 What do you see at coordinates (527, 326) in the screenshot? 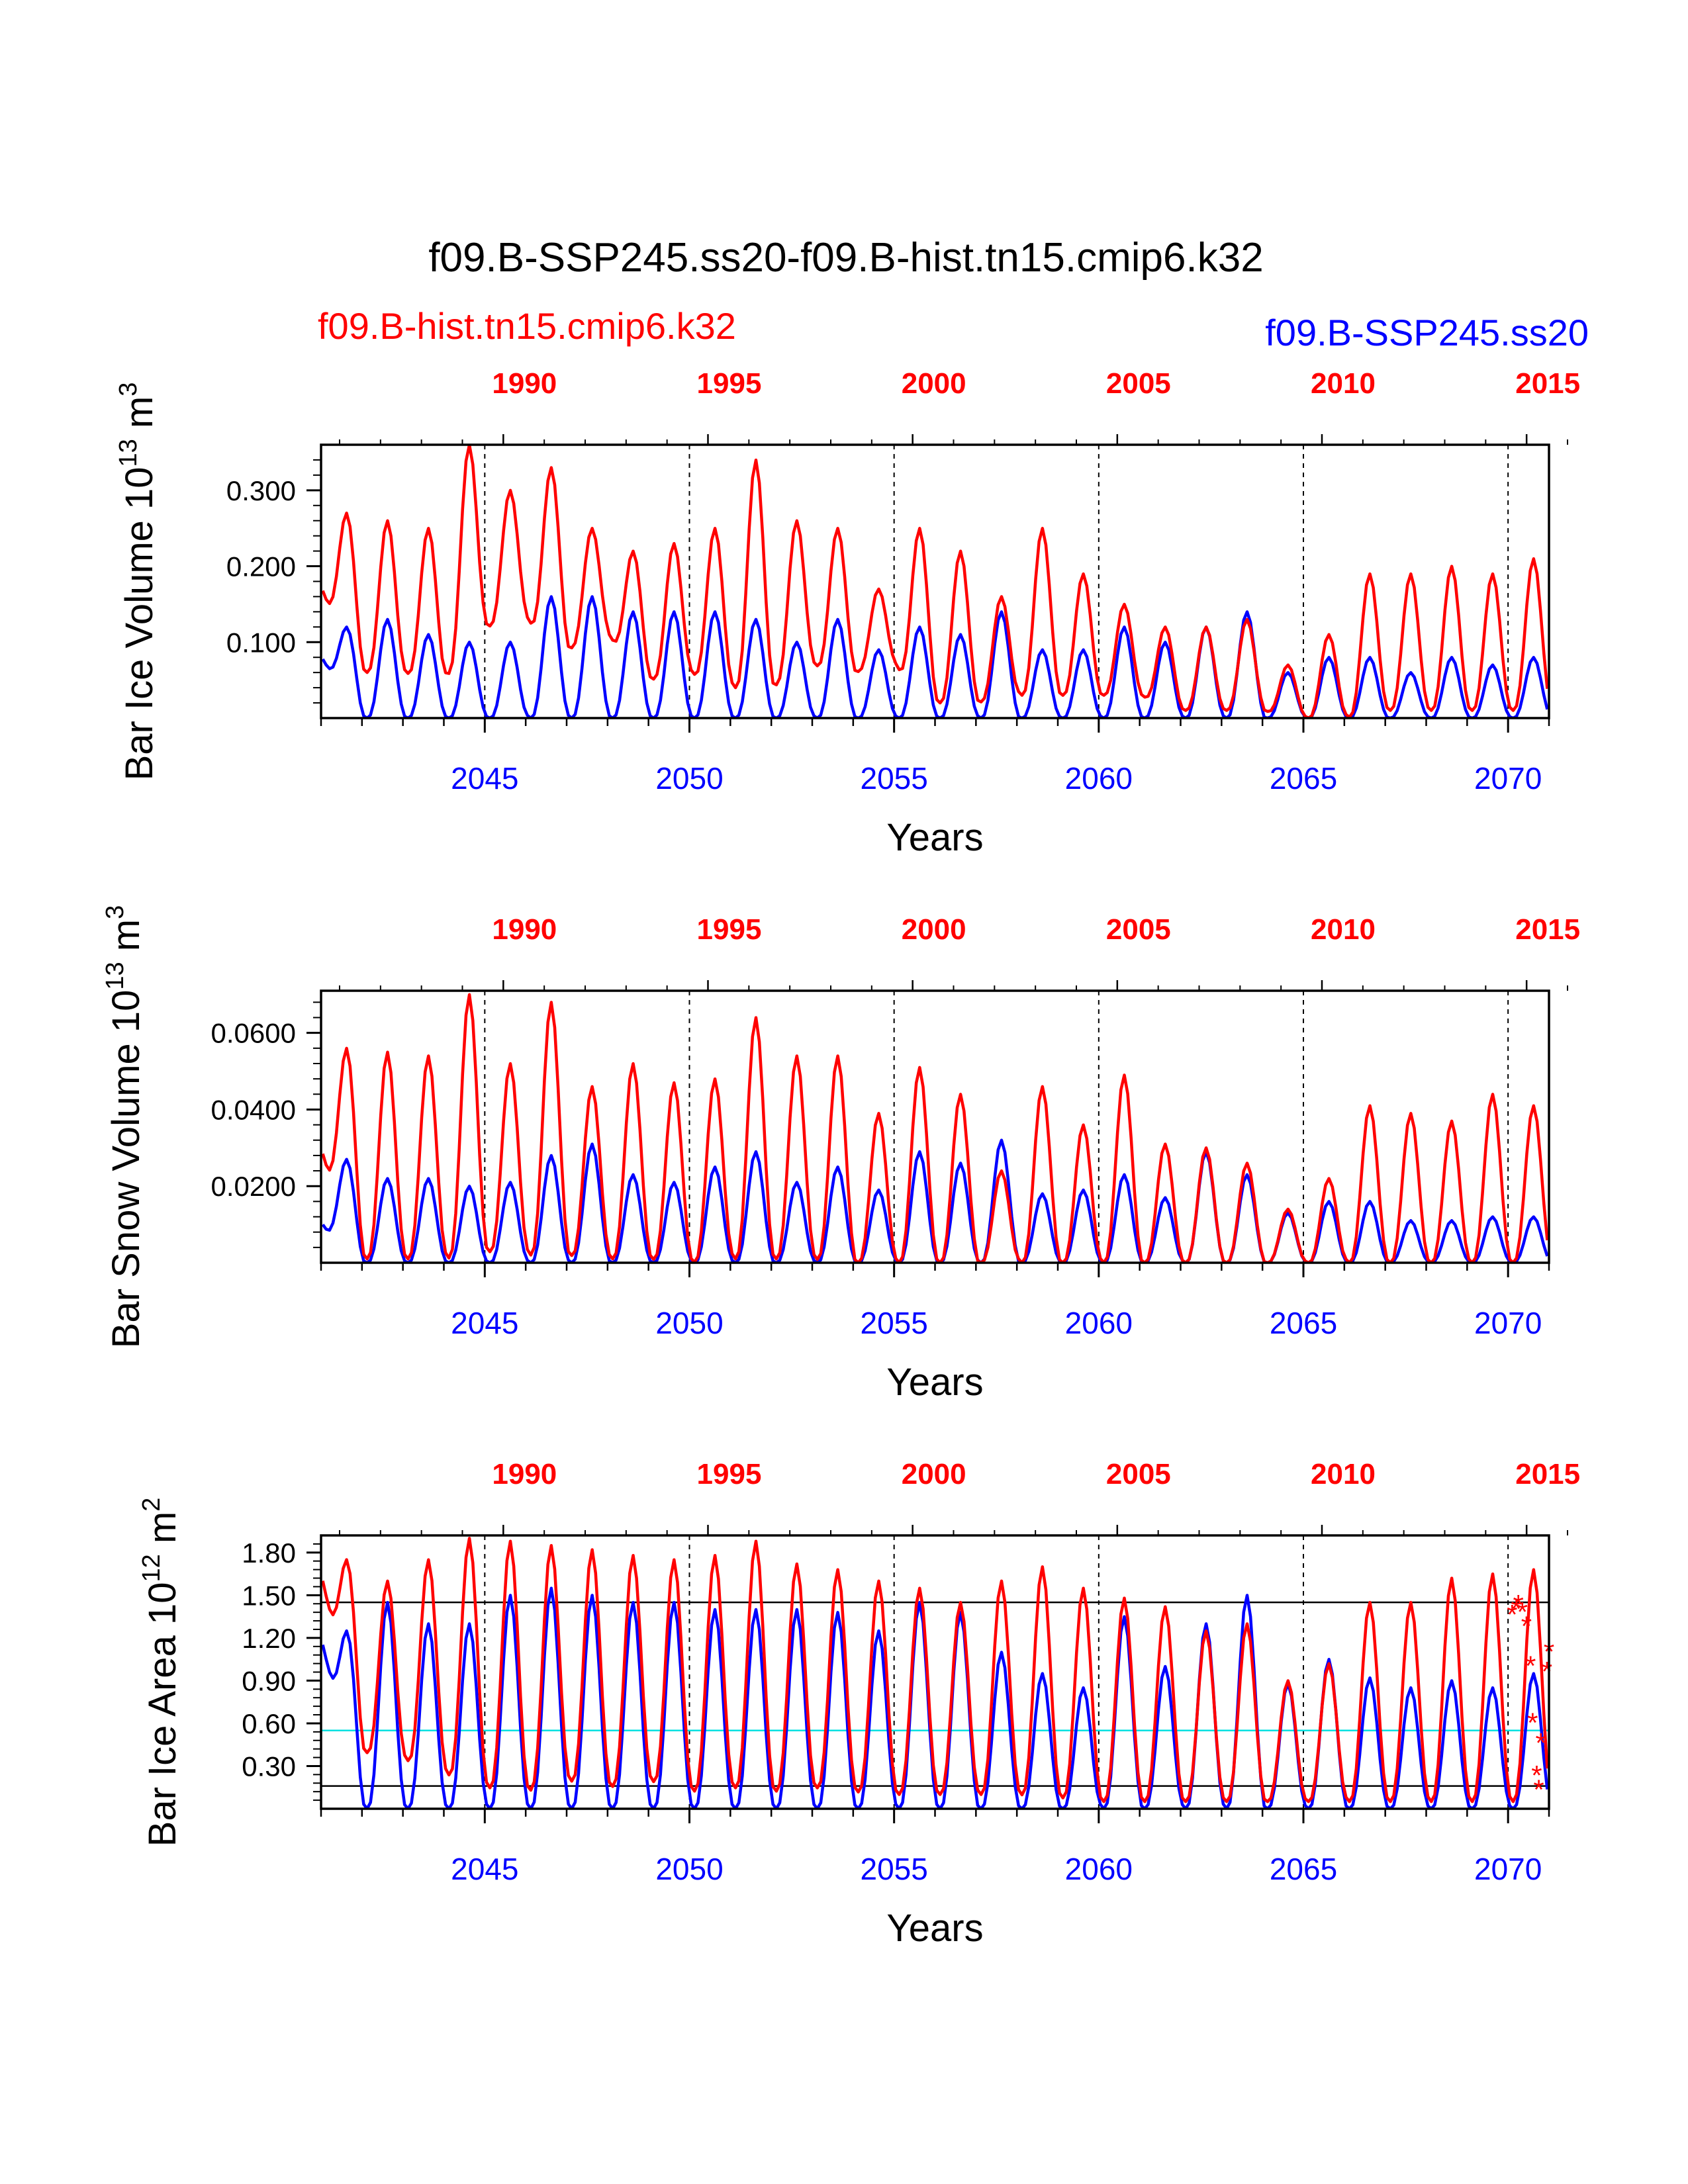
I see `legend-label-red: f09.B-hist.tn15.cmip6.k32` at bounding box center [527, 326].